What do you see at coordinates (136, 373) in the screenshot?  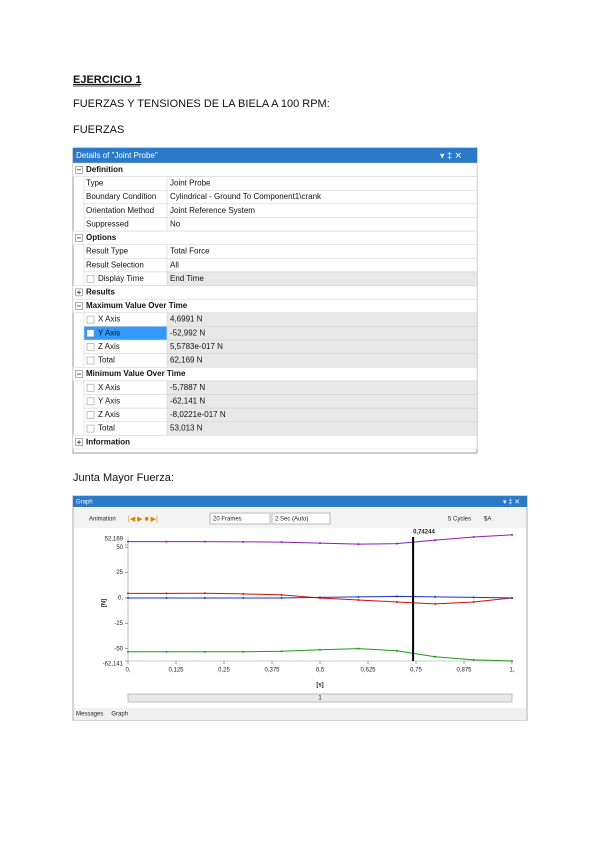 I see `group-label: Minimum Value Over Time` at bounding box center [136, 373].